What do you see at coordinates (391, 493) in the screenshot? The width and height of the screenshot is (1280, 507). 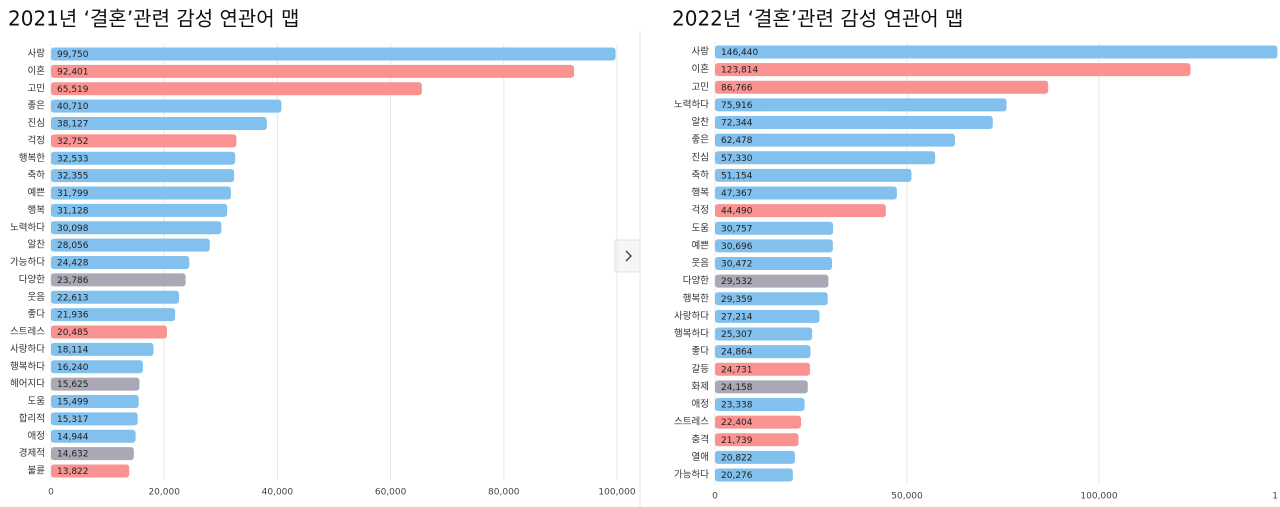 I see `x-tick-label: 60,000` at bounding box center [391, 493].